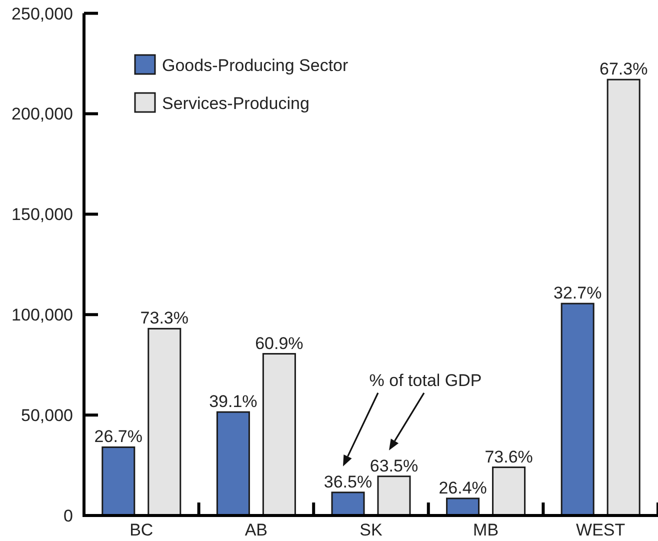 The height and width of the screenshot is (541, 658). I want to click on annotation: 73.3%, so click(164, 318).